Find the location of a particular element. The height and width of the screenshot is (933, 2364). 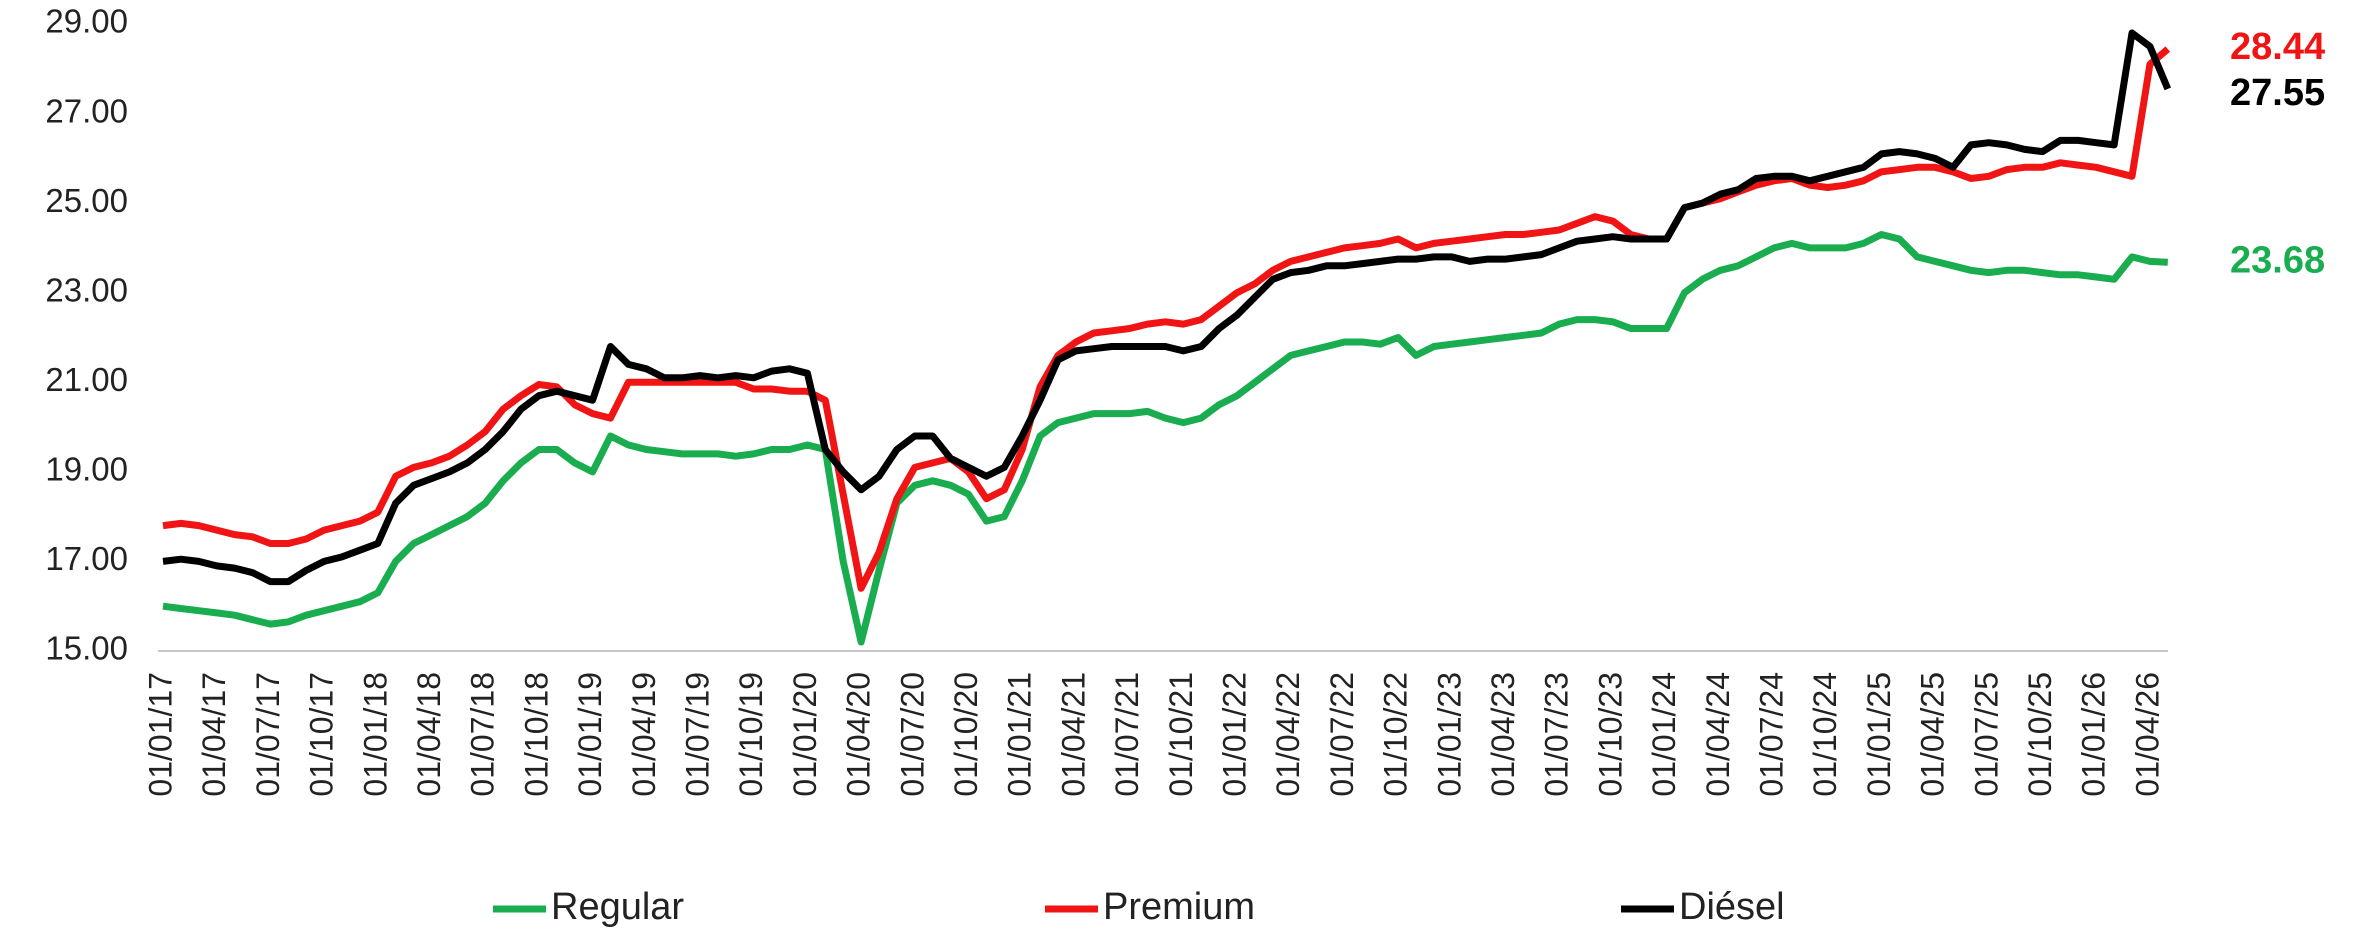

x-tick-label: 01/04/24 is located at coordinates (1718, 734).